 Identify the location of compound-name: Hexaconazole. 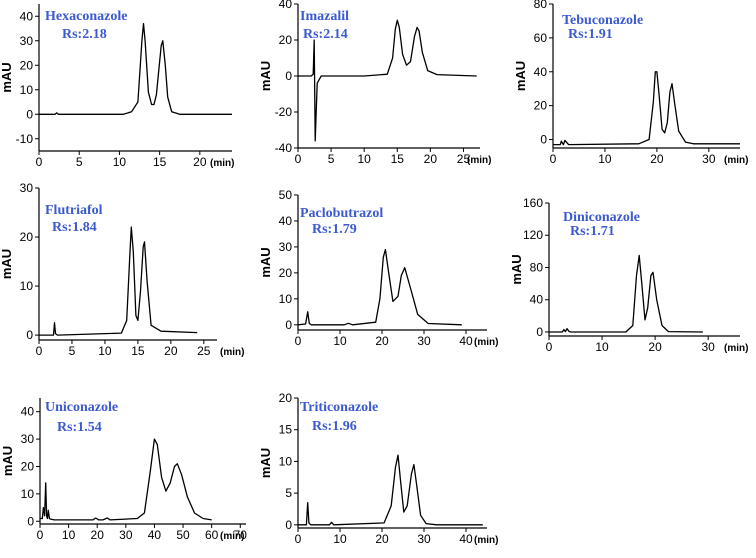
(86, 16).